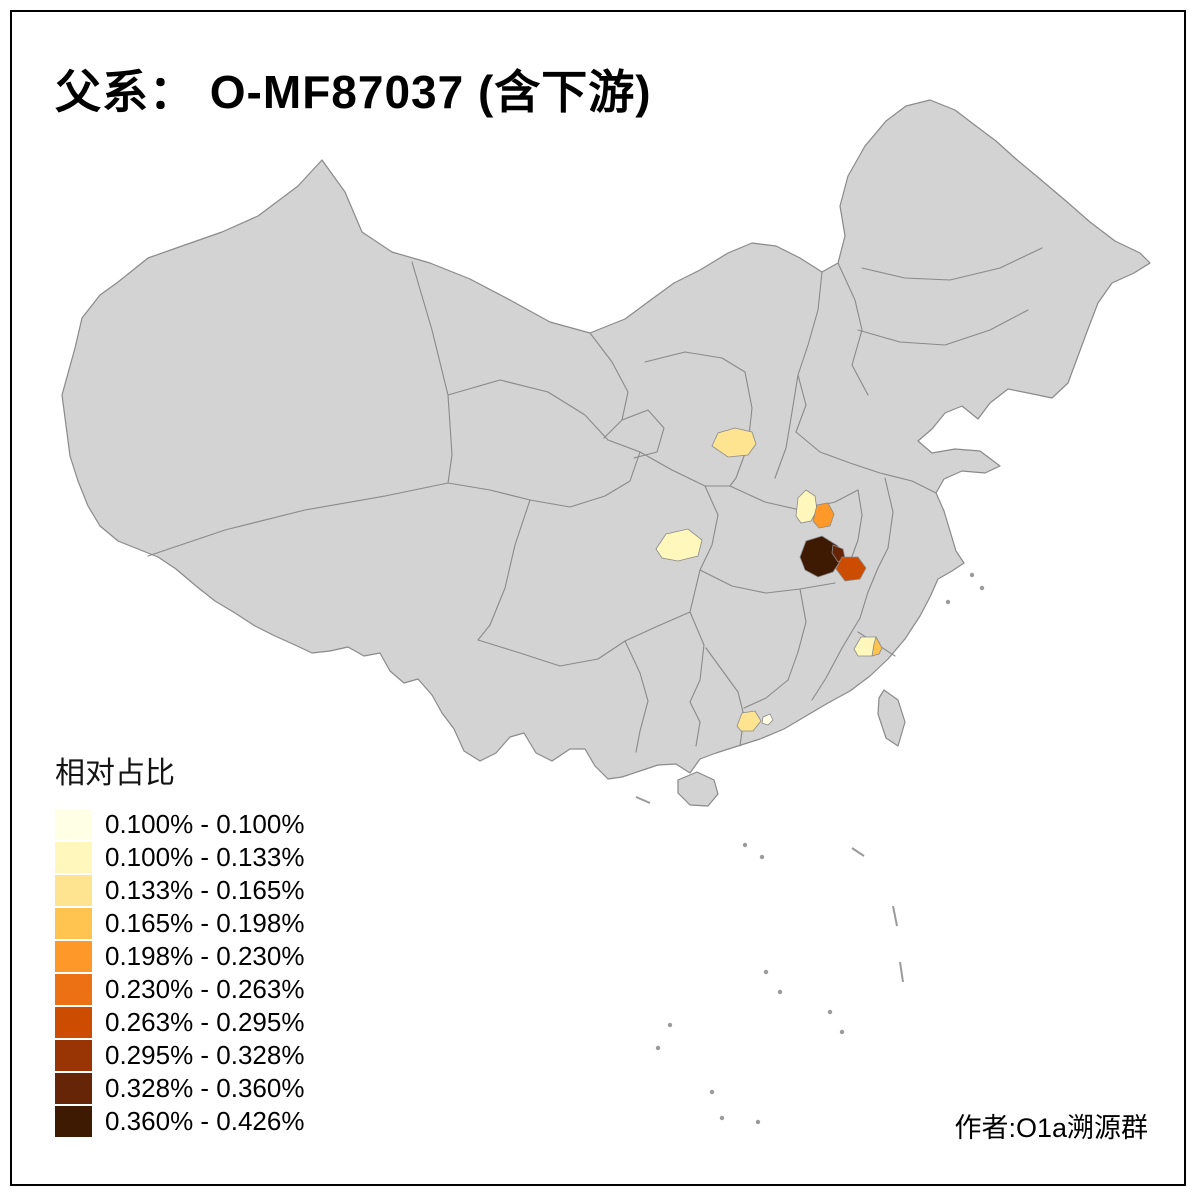 This screenshot has height=1200, width=1200. What do you see at coordinates (1051, 1128) in the screenshot?
I see `author-caption: 作者:O1a溯源群` at bounding box center [1051, 1128].